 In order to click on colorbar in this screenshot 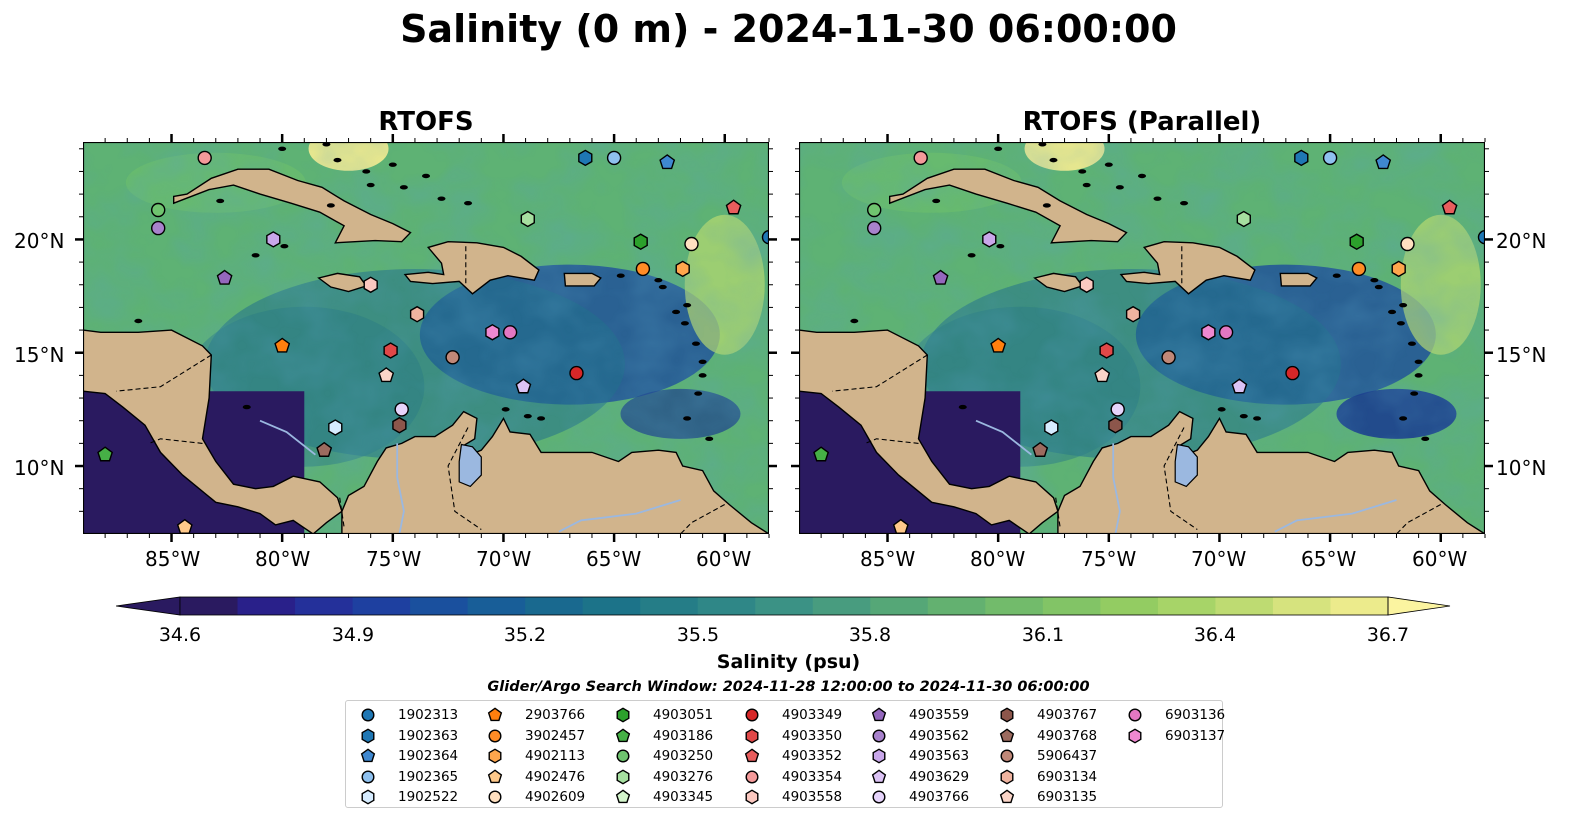, I will do `click(783, 606)`.